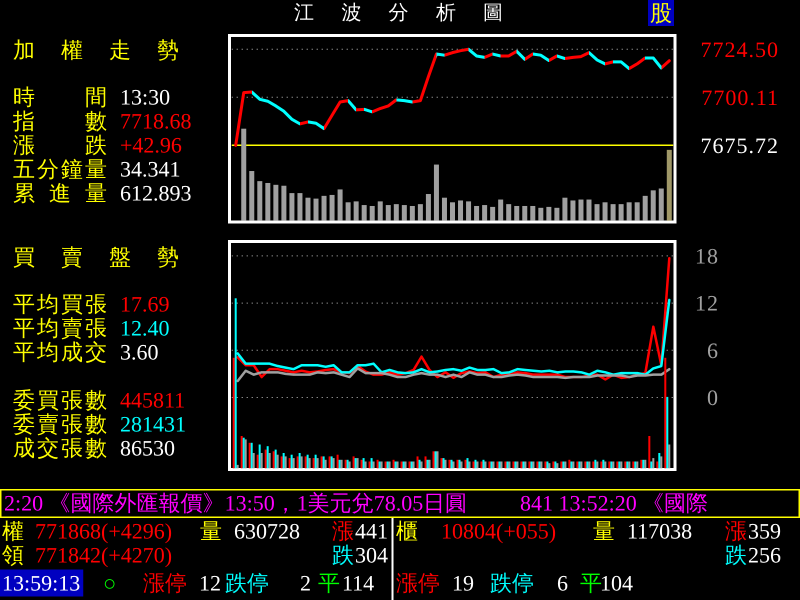 Image resolution: width=800 pixels, height=600 pixels. What do you see at coordinates (210, 583) in the screenshot?
I see `text: 12` at bounding box center [210, 583].